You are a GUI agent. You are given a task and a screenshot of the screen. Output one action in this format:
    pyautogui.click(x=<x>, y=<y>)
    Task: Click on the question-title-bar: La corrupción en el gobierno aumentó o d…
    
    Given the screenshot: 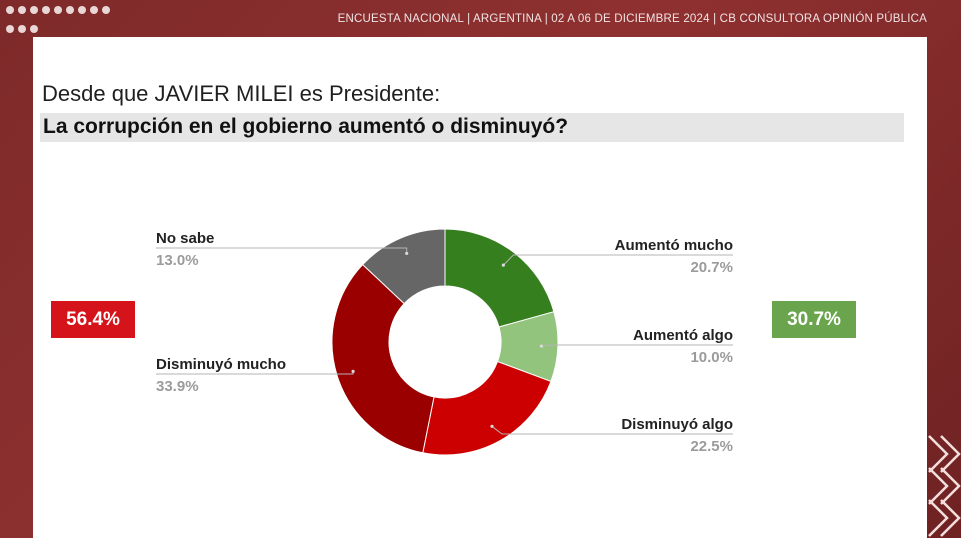 What is the action you would take?
    pyautogui.click(x=472, y=127)
    